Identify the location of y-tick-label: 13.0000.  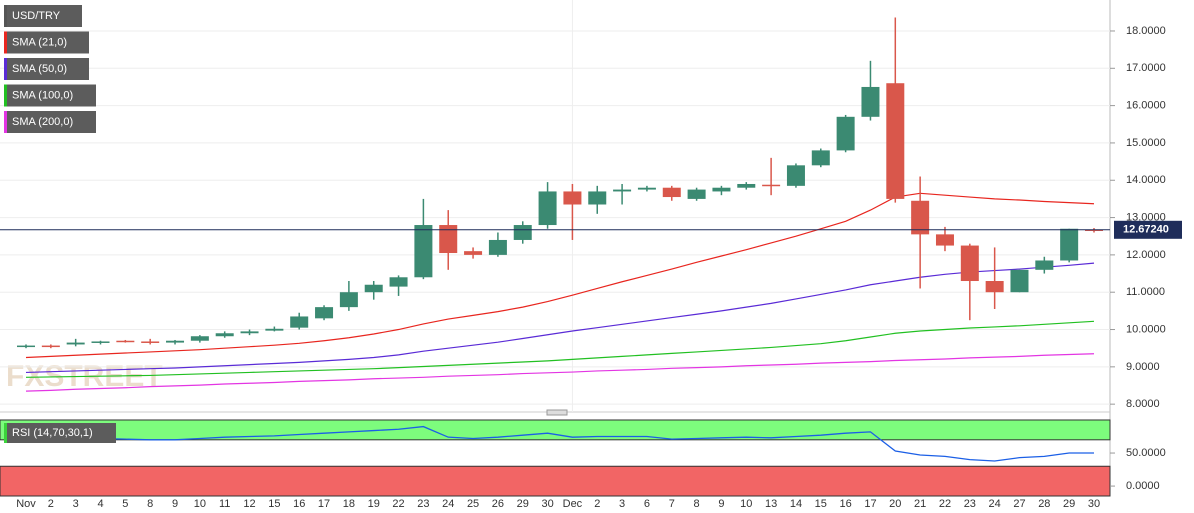
(1146, 217).